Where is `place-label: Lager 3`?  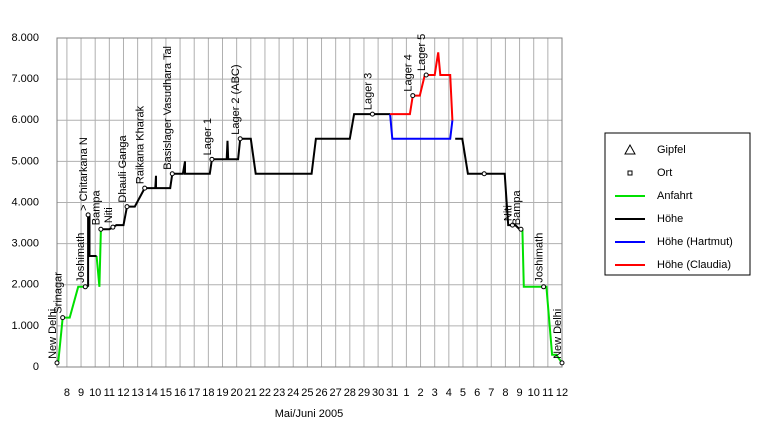 place-label: Lager 3 is located at coordinates (368, 91).